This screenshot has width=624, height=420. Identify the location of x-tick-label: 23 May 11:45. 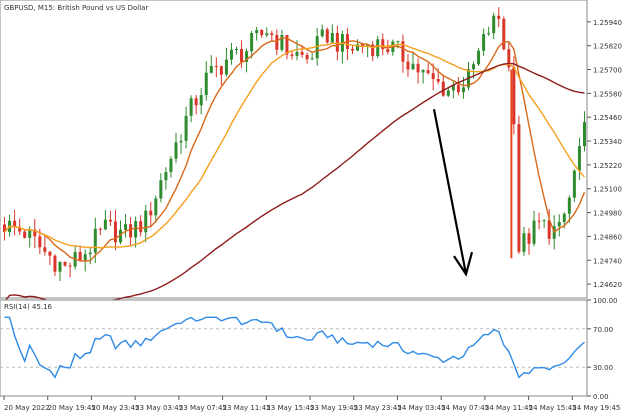
(247, 408).